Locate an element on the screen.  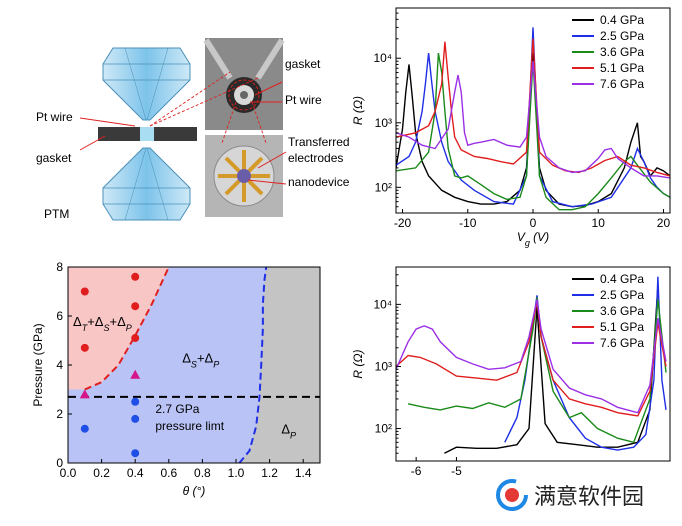
series-line-0.4-gpa is located at coordinates (551, 369).